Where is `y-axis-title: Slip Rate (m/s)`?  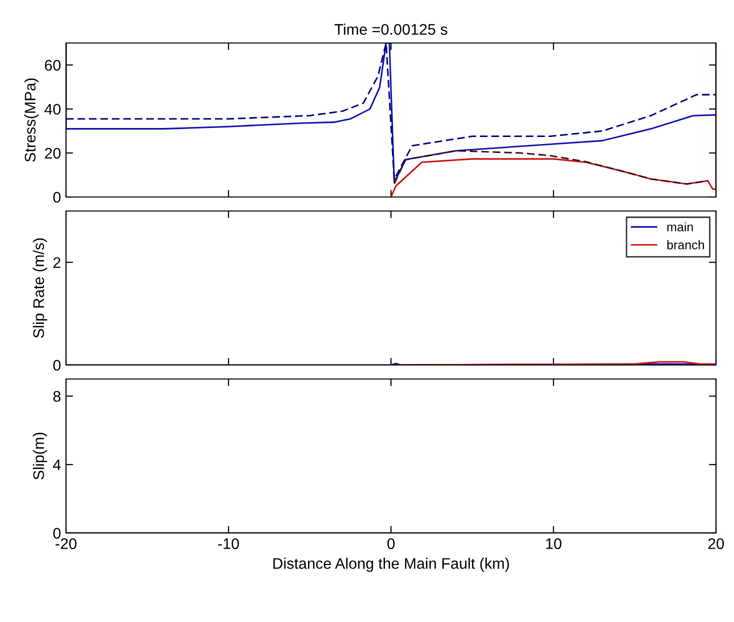
y-axis-title: Slip Rate (m/s) is located at coordinates (40, 288).